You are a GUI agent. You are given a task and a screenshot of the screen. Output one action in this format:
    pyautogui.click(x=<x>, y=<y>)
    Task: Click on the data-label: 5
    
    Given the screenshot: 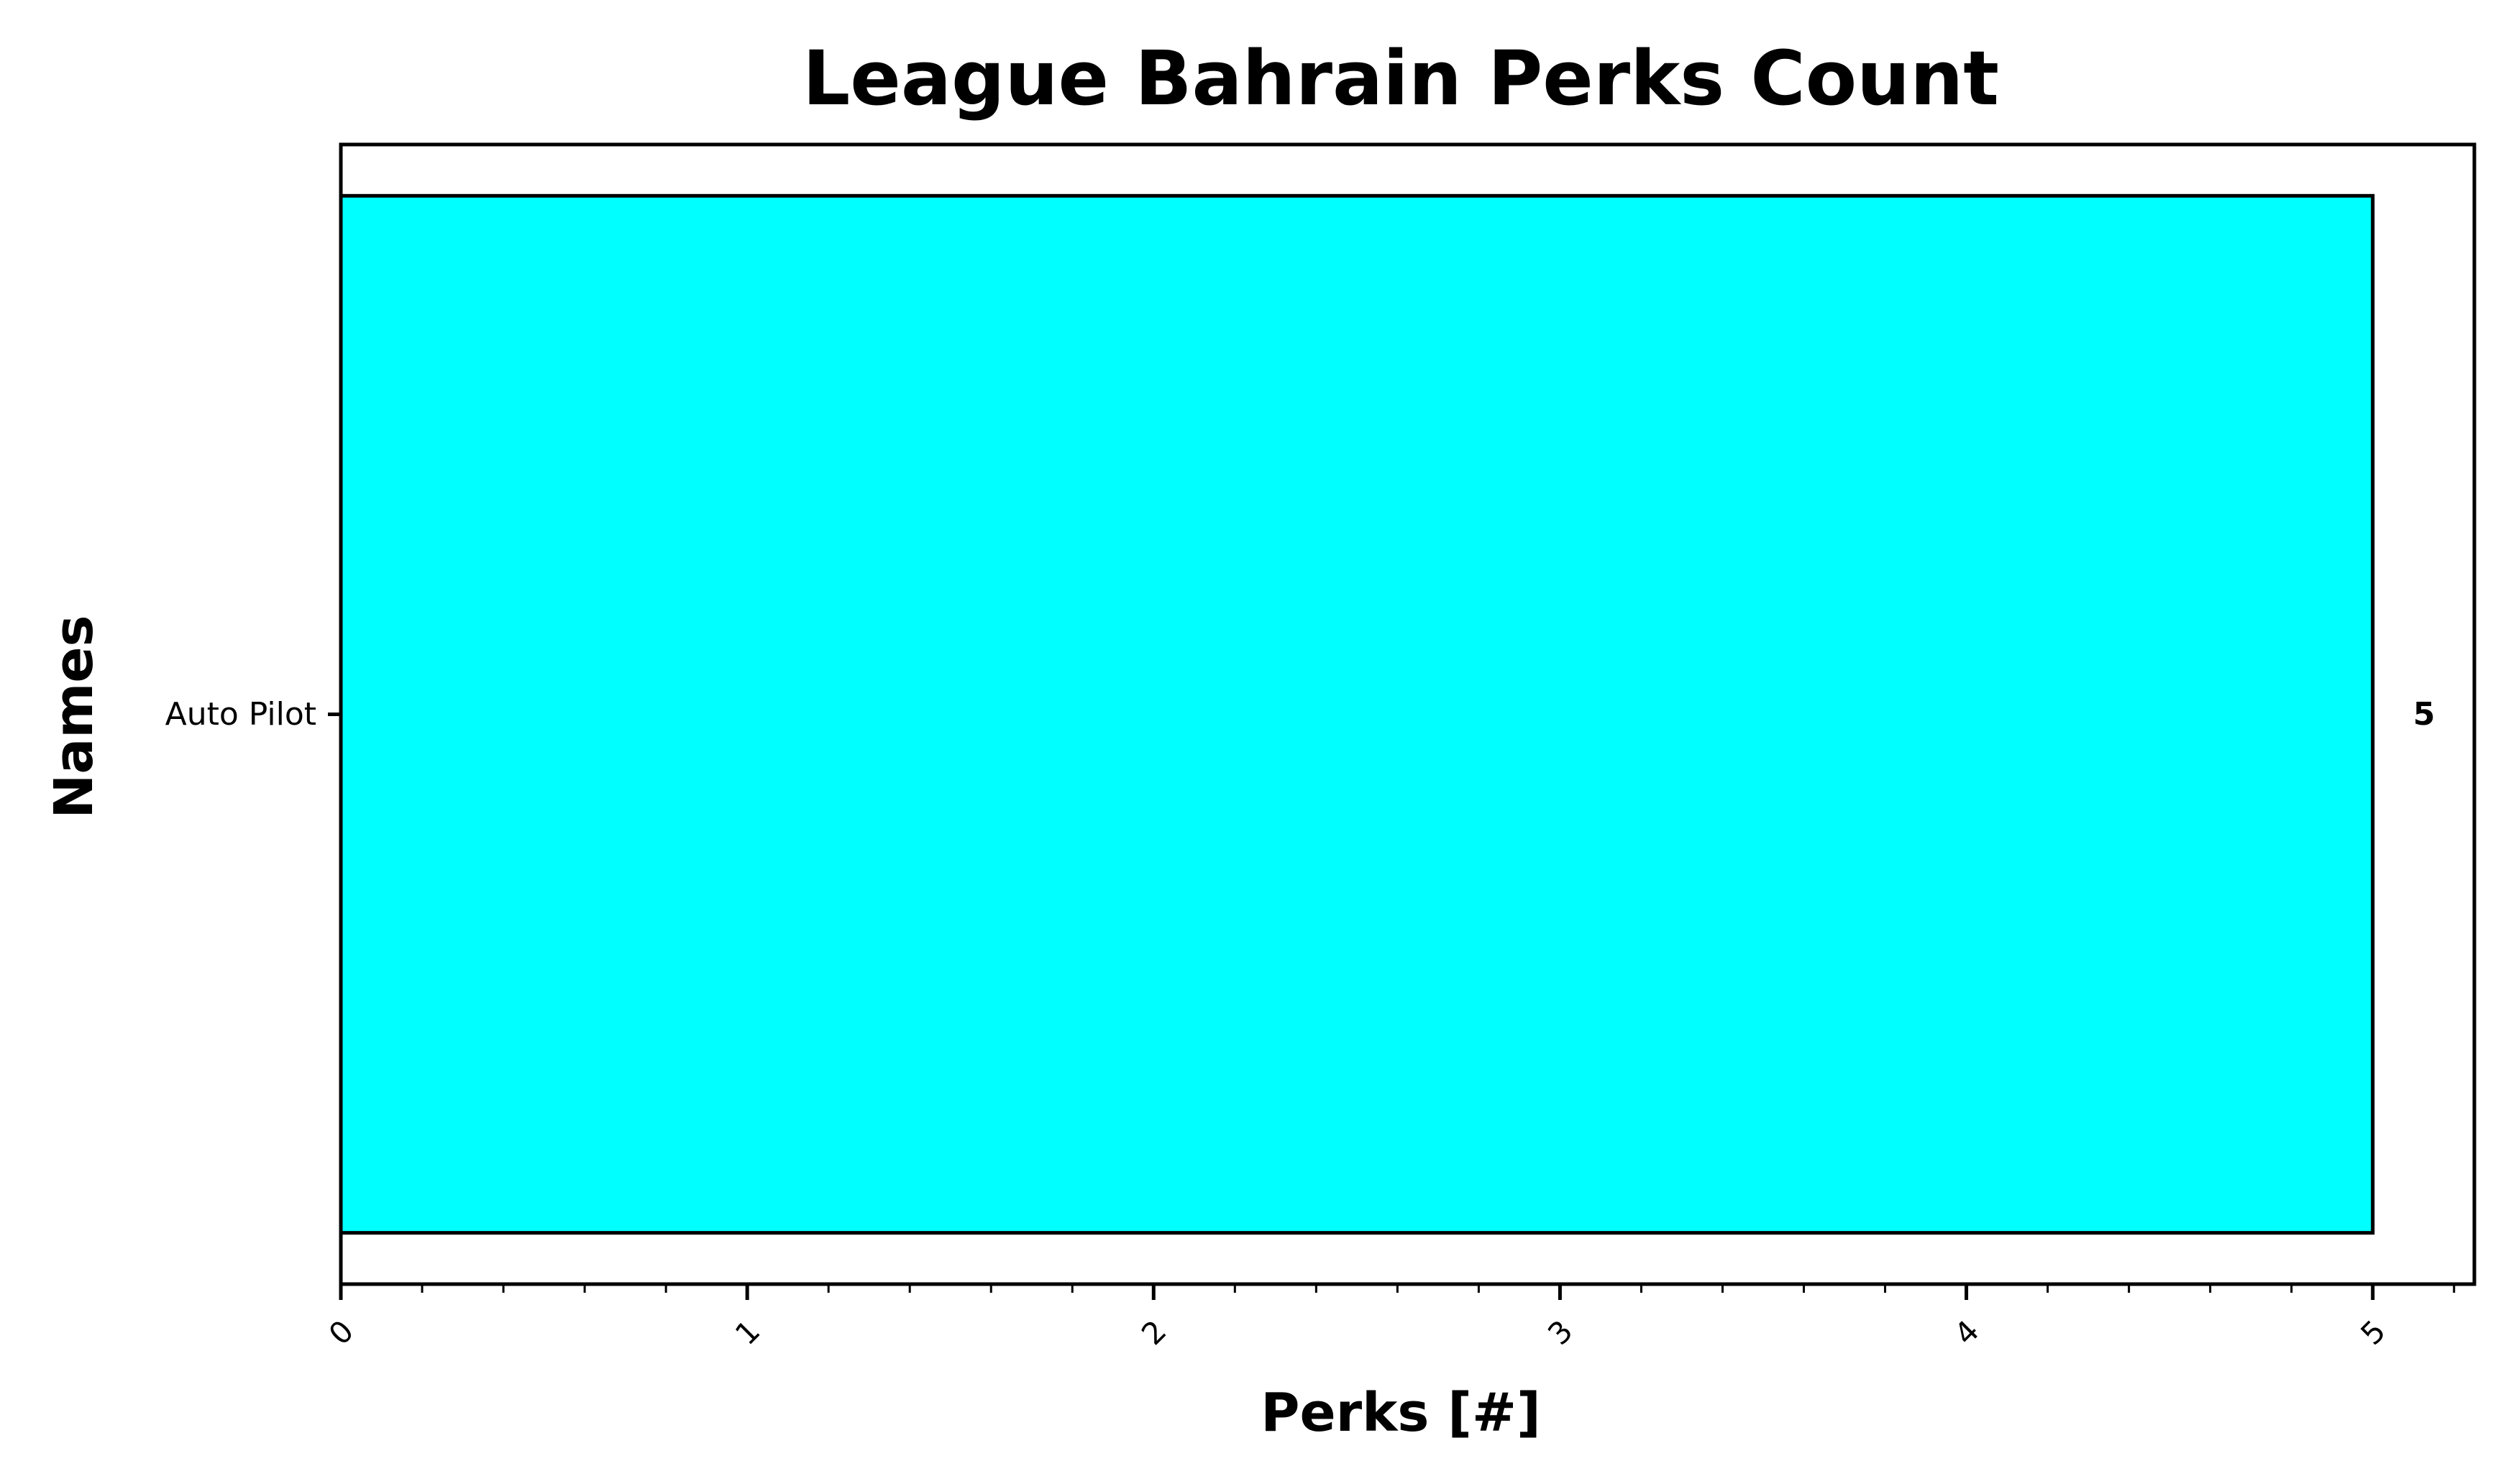 What is the action you would take?
    pyautogui.click(x=2424, y=714)
    